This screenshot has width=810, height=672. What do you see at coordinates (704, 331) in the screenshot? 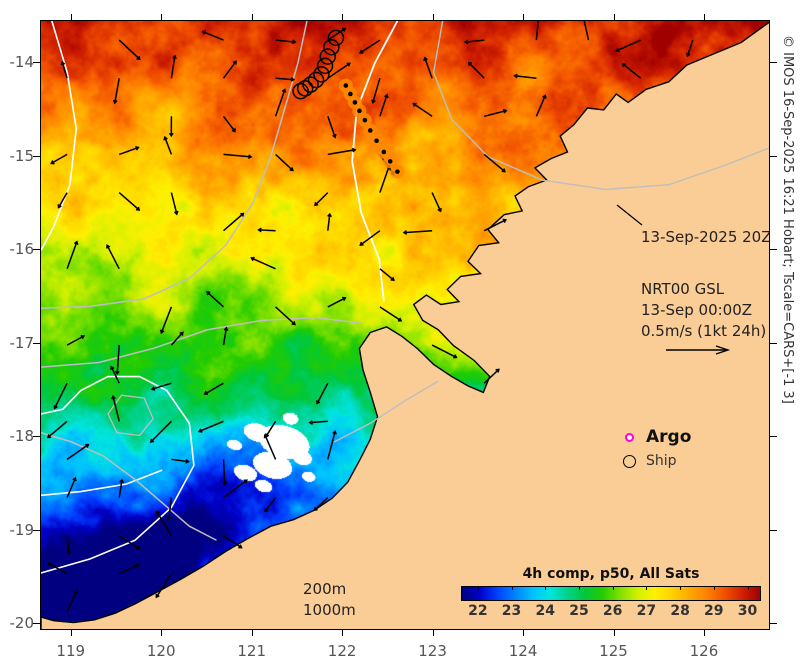
I see `current-info-line3: 0.5m/s (1kt 24h)` at bounding box center [704, 331].